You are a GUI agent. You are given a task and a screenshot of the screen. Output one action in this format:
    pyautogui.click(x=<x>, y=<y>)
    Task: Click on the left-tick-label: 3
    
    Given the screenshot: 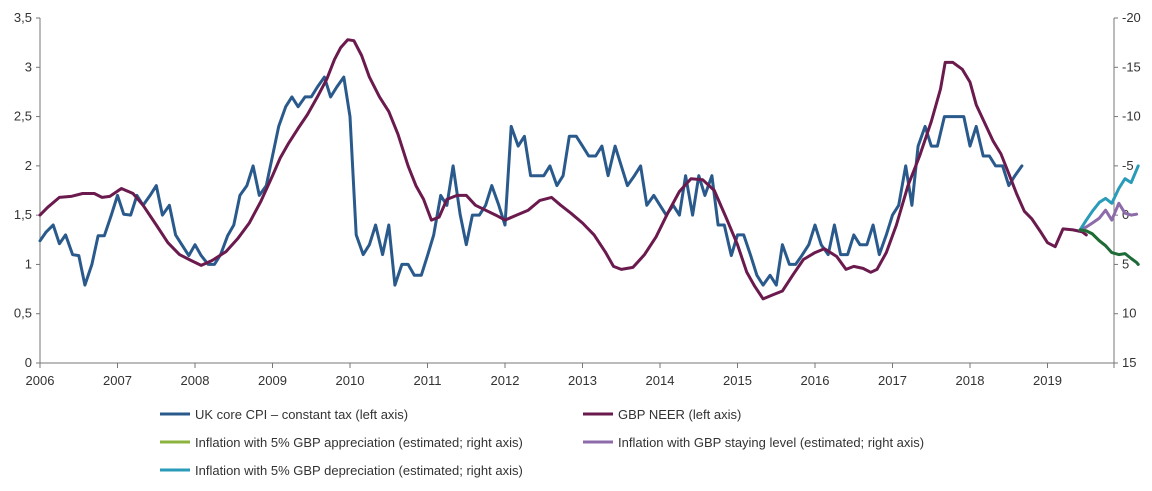 What is the action you would take?
    pyautogui.click(x=28, y=66)
    